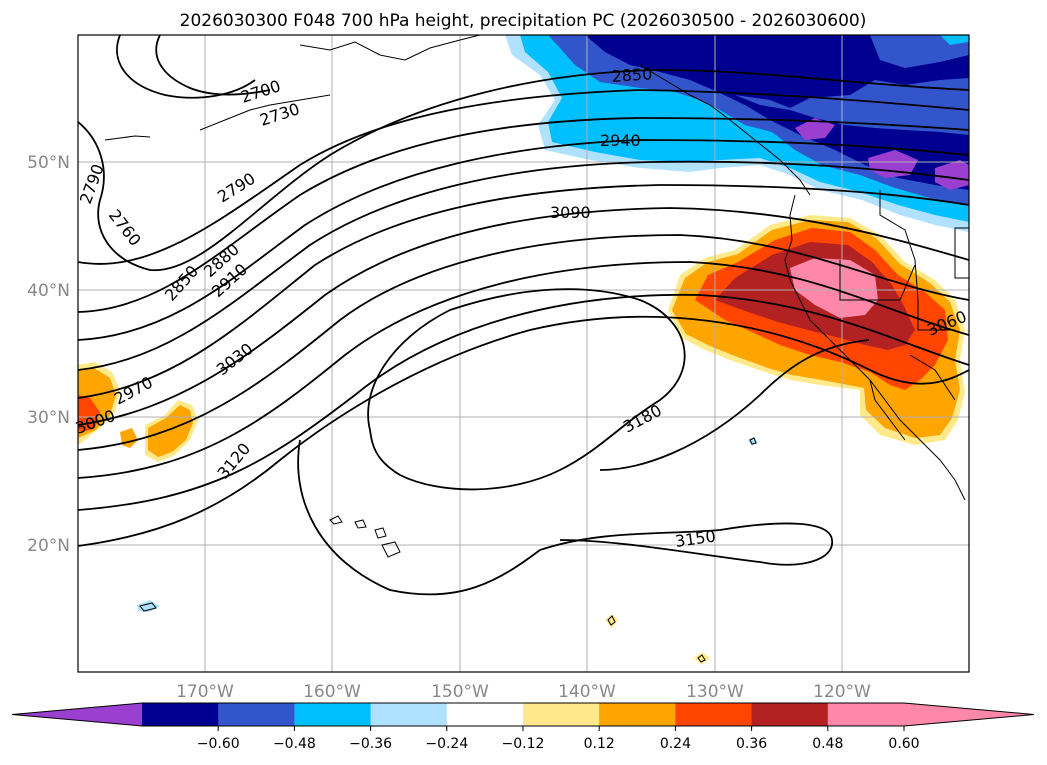 The width and height of the screenshot is (1047, 765). What do you see at coordinates (675, 744) in the screenshot?
I see `colorbar-tick-label: 0.24` at bounding box center [675, 744].